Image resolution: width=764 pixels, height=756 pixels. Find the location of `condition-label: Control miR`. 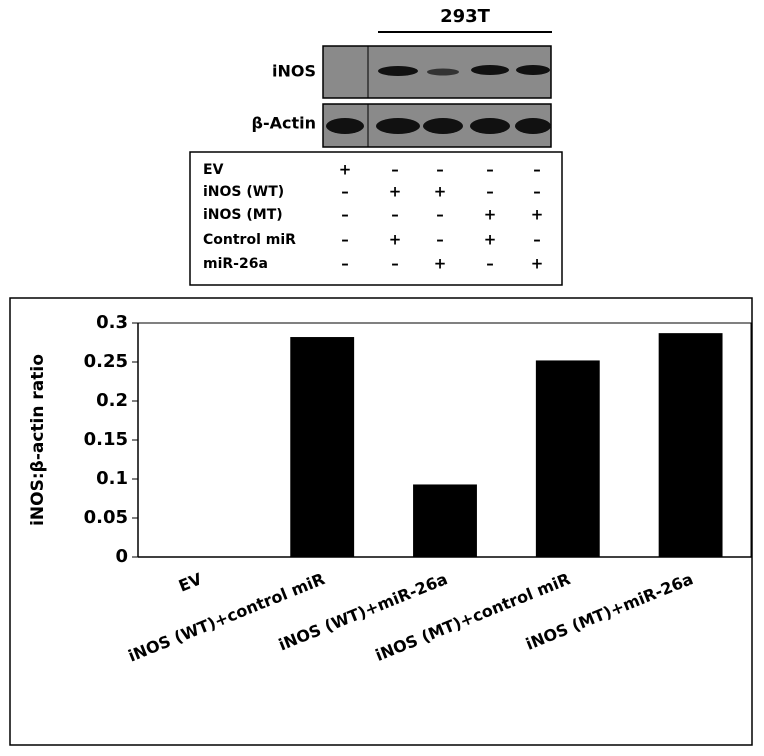

condition-label: Control miR is located at coordinates (249, 240).